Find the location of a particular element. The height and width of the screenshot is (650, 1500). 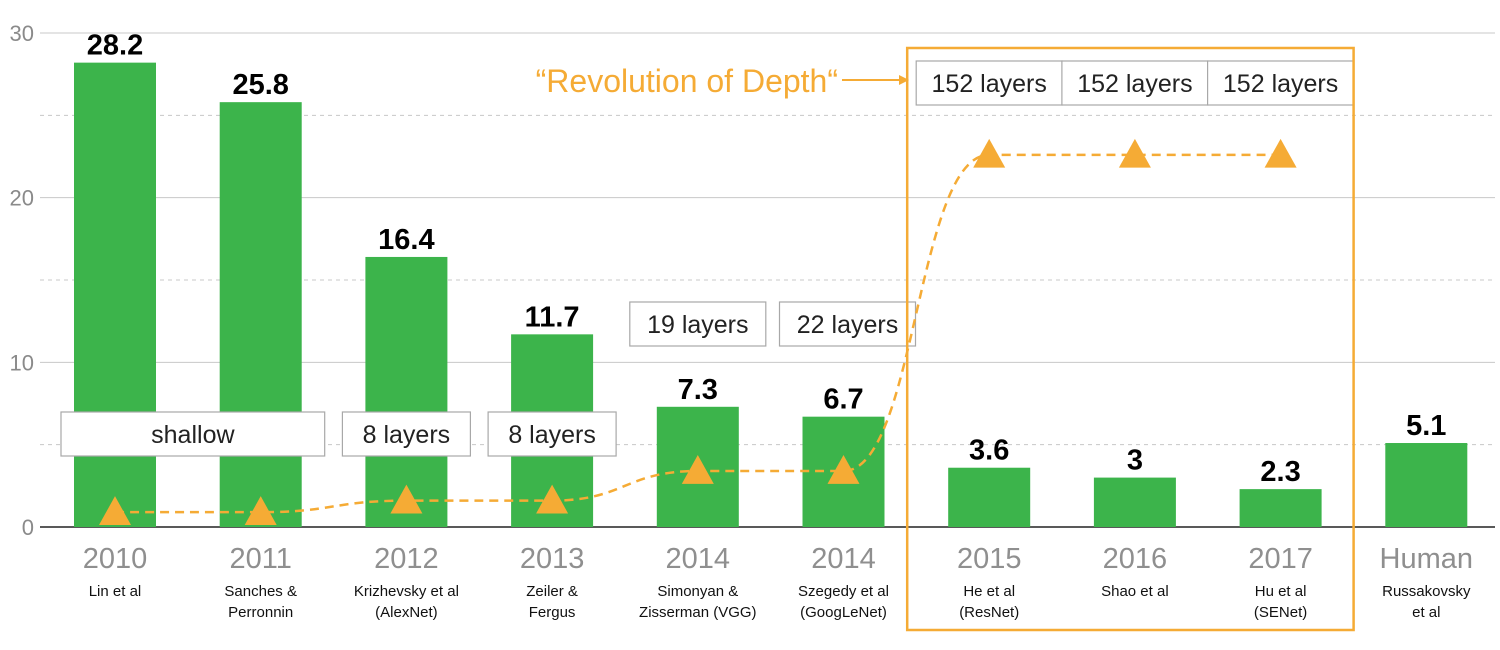

bar-value-label: 16.4 is located at coordinates (406, 240).